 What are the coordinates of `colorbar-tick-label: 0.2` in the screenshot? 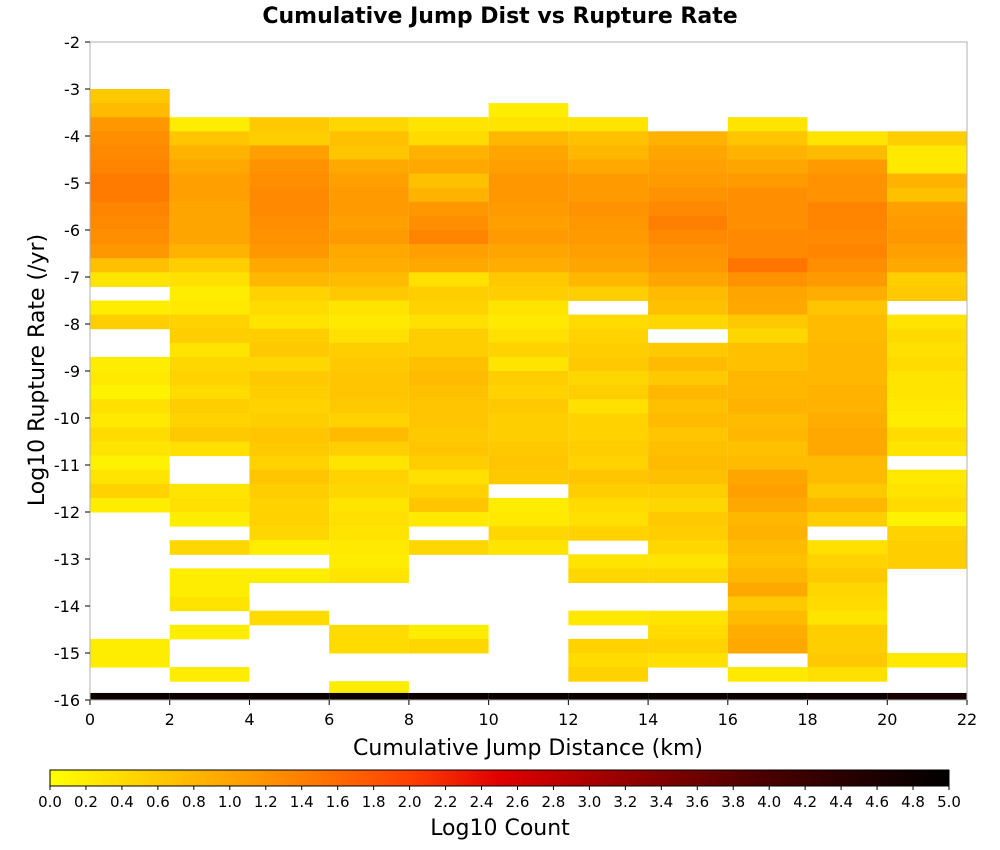 It's located at (86, 802).